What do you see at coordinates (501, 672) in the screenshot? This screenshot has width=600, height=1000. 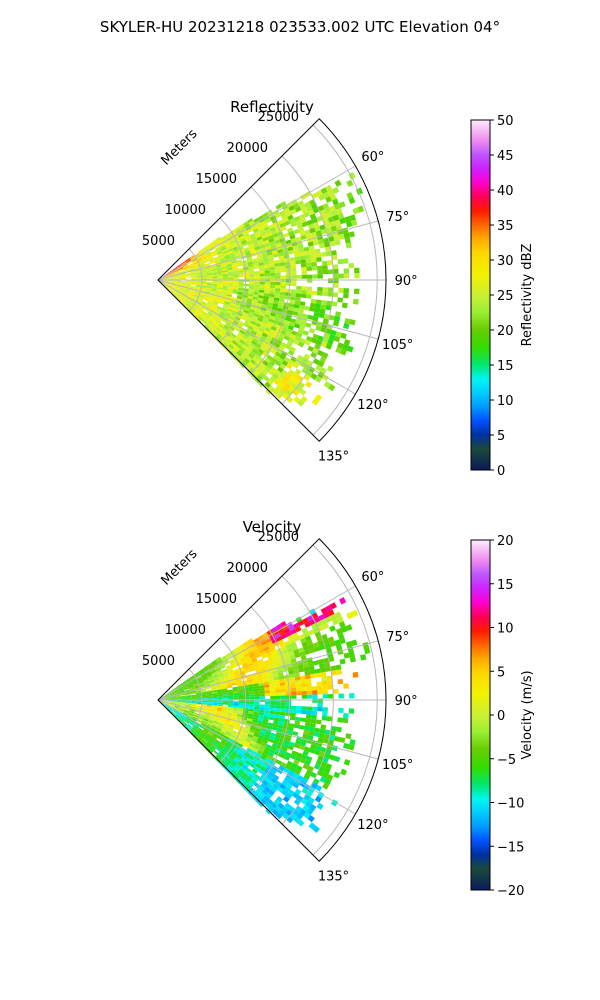 I see `colorbar-tick-label: 5` at bounding box center [501, 672].